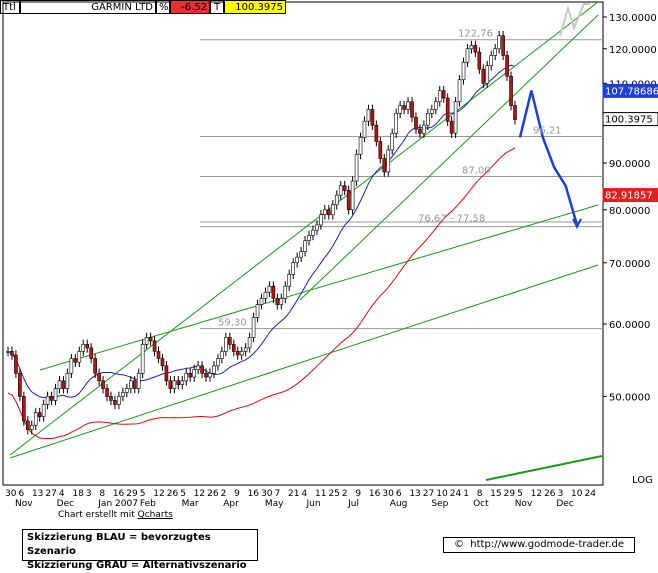 Image resolution: width=658 pixels, height=573 pixels. What do you see at coordinates (548, 158) in the screenshot?
I see `scenario-blue-path` at bounding box center [548, 158].